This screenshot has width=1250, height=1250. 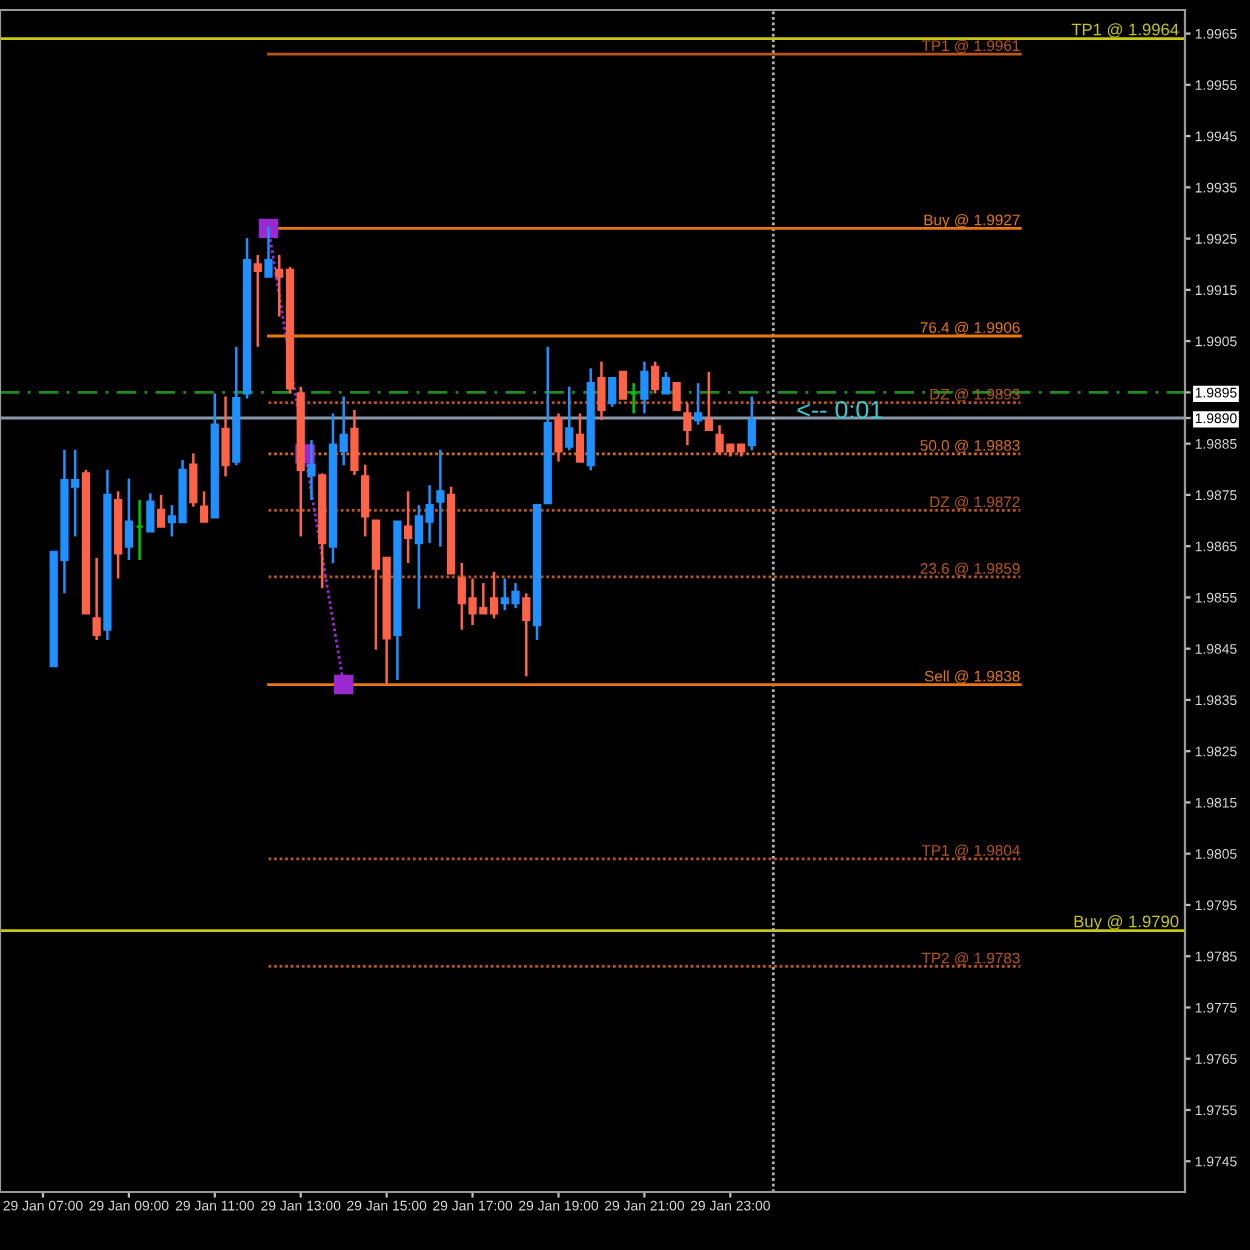 I want to click on ref-line-label: Buy @ 1.9790, so click(x=1126, y=923).